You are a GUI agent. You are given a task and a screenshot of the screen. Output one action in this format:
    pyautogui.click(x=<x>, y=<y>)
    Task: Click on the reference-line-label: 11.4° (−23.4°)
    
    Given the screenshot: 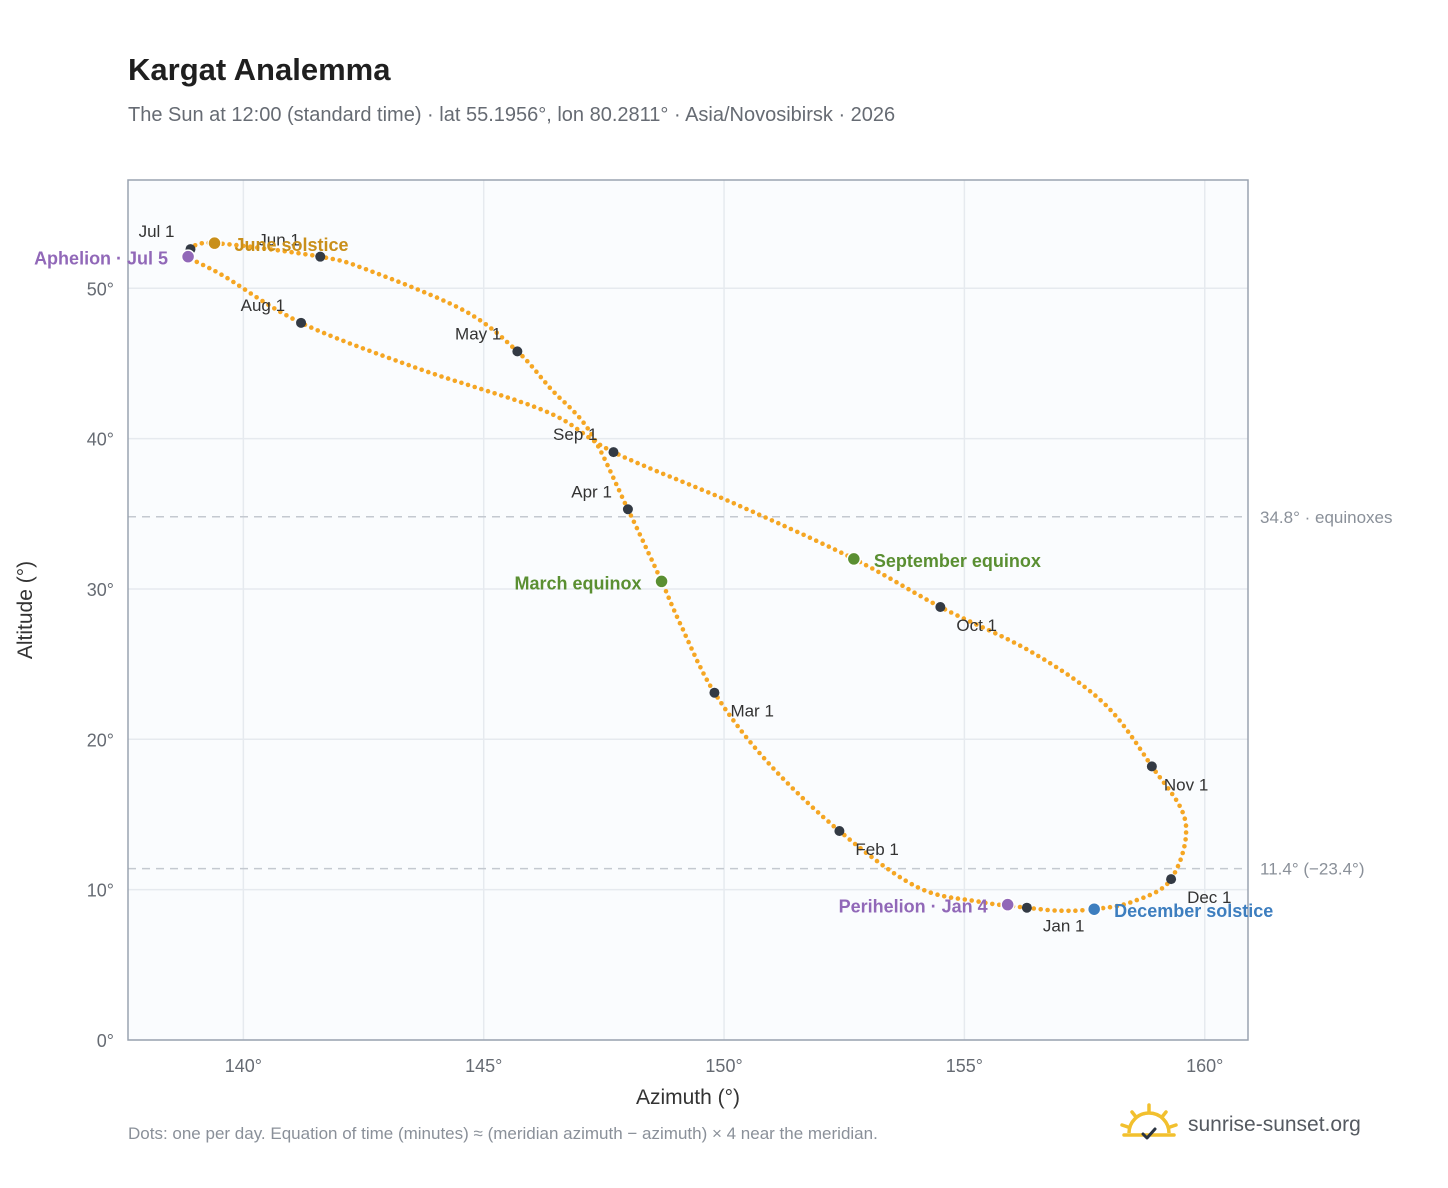 What is the action you would take?
    pyautogui.click(x=1312, y=869)
    